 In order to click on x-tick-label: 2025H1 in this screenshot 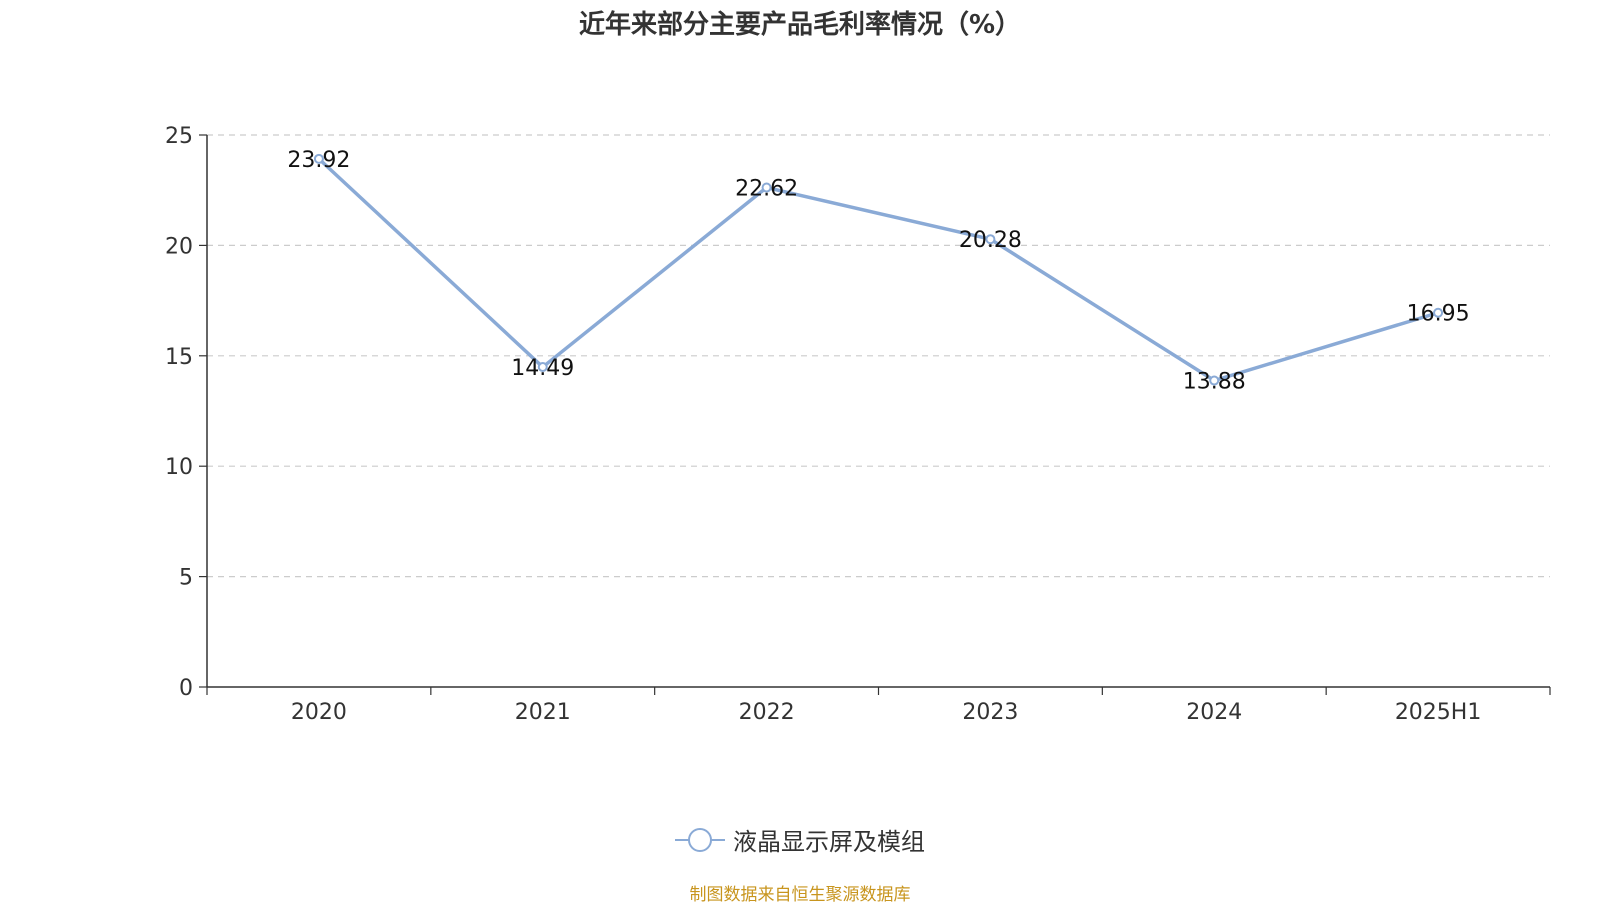, I will do `click(1438, 712)`.